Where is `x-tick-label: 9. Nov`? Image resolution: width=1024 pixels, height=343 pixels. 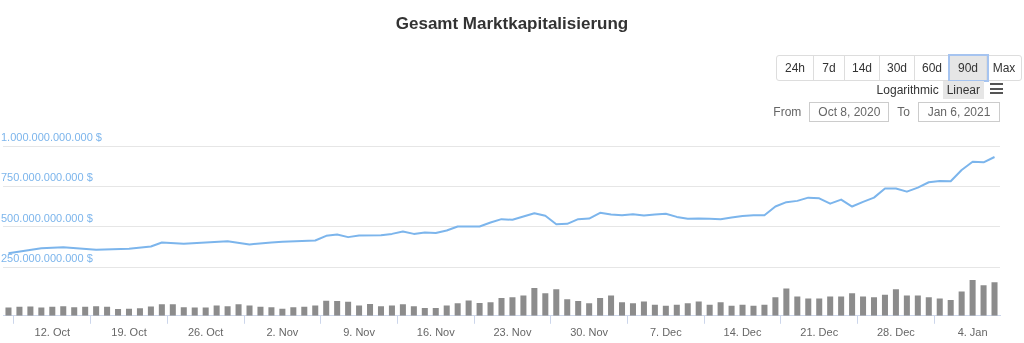
x-tick-label: 9. Nov is located at coordinates (359, 332).